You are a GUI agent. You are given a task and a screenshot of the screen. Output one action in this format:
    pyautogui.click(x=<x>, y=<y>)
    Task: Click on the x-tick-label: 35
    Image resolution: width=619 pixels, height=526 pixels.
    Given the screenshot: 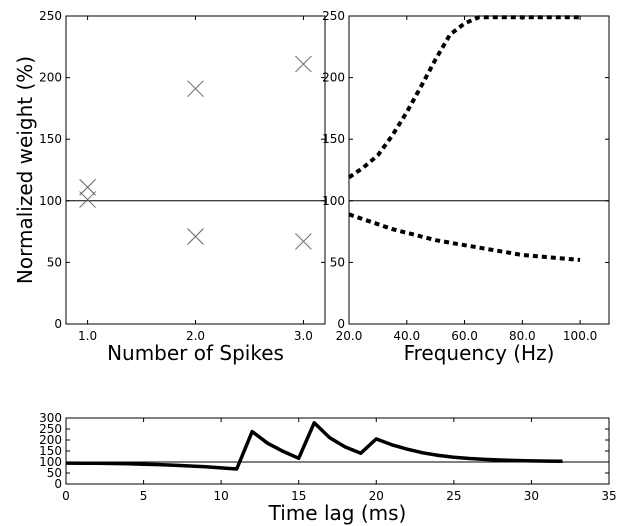 What is the action you would take?
    pyautogui.click(x=608, y=496)
    